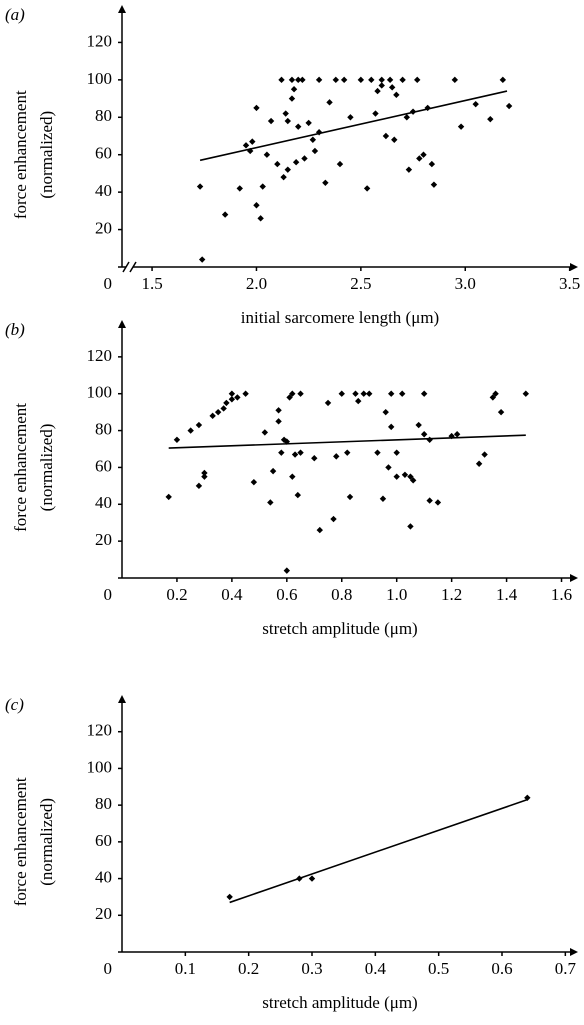  Describe the element at coordinates (46, 468) in the screenshot. I see `y-axis-label: (normalized)` at that location.